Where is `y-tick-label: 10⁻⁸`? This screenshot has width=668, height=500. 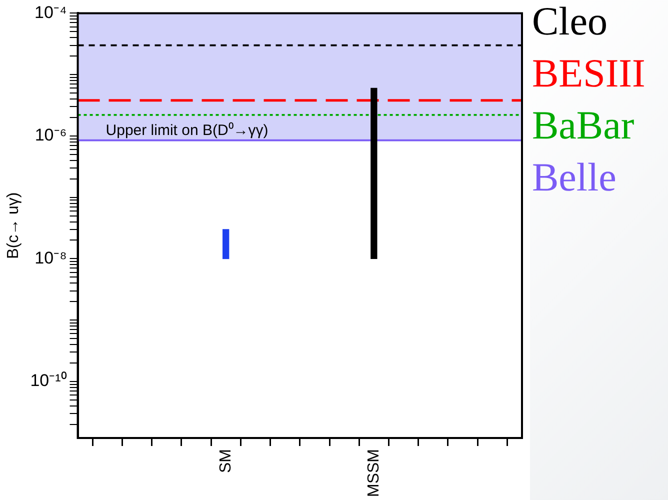 y-tick-label: 10⁻⁸ is located at coordinates (50, 258).